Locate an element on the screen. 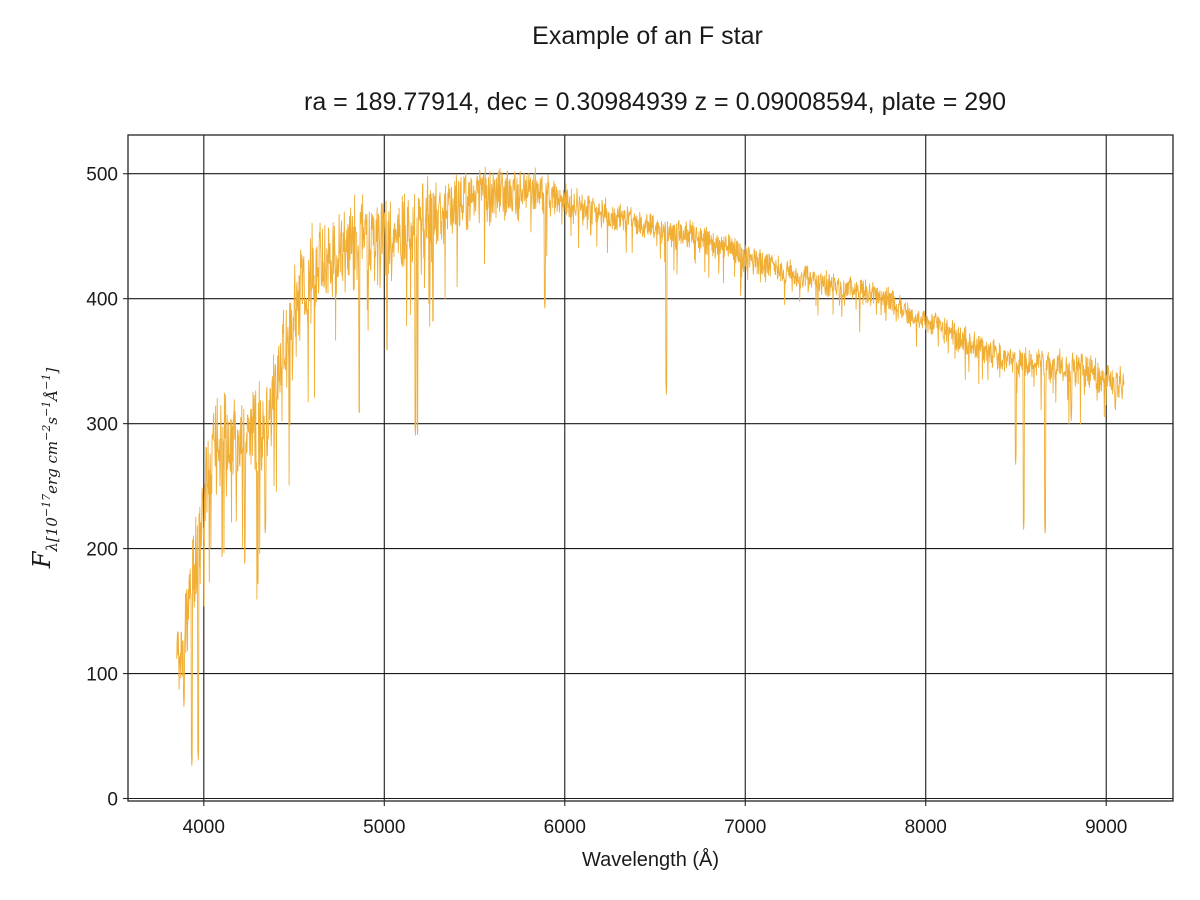 This screenshot has width=1200, height=900. x-tick-label: 9000 is located at coordinates (1106, 827).